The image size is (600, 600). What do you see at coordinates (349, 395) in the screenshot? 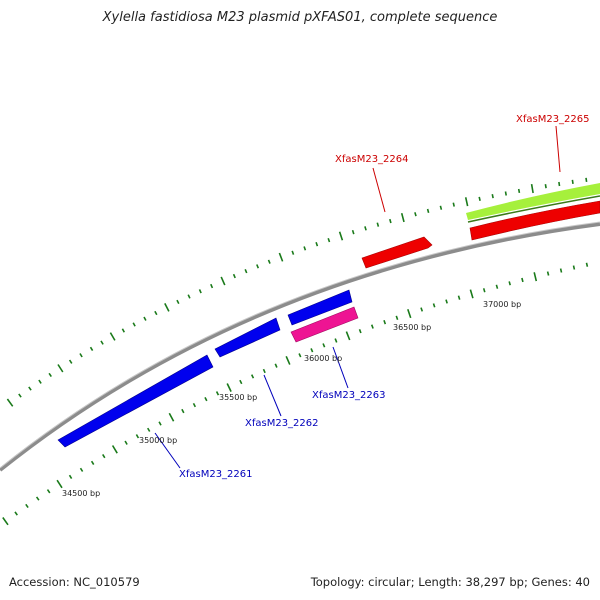
I see `gene-label-xfasm23-2263: XfasM23_2263` at bounding box center [349, 395].